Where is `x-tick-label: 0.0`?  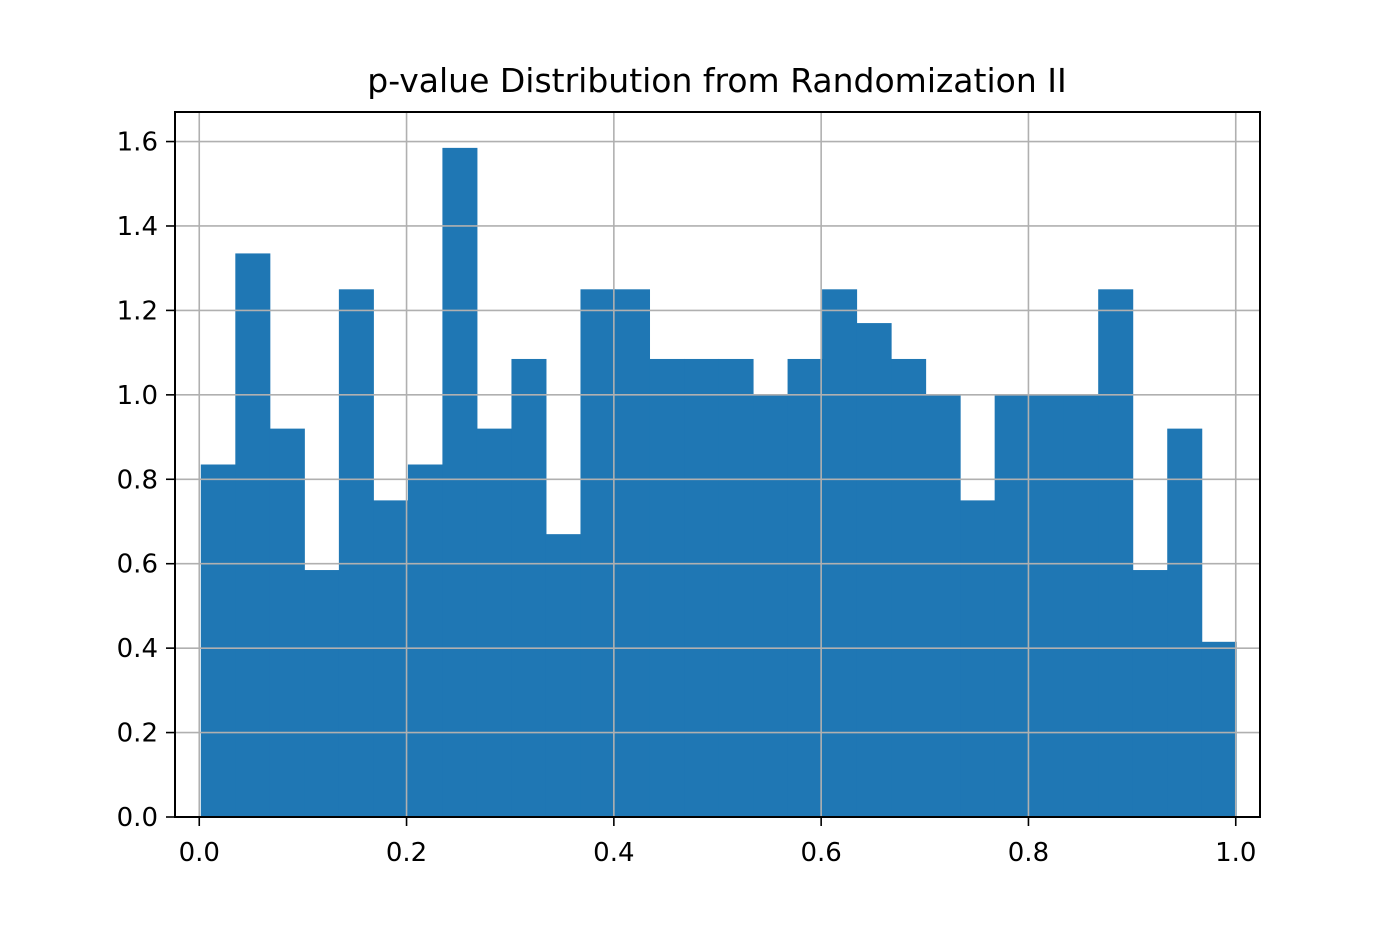
x-tick-label: 0.0 is located at coordinates (199, 853).